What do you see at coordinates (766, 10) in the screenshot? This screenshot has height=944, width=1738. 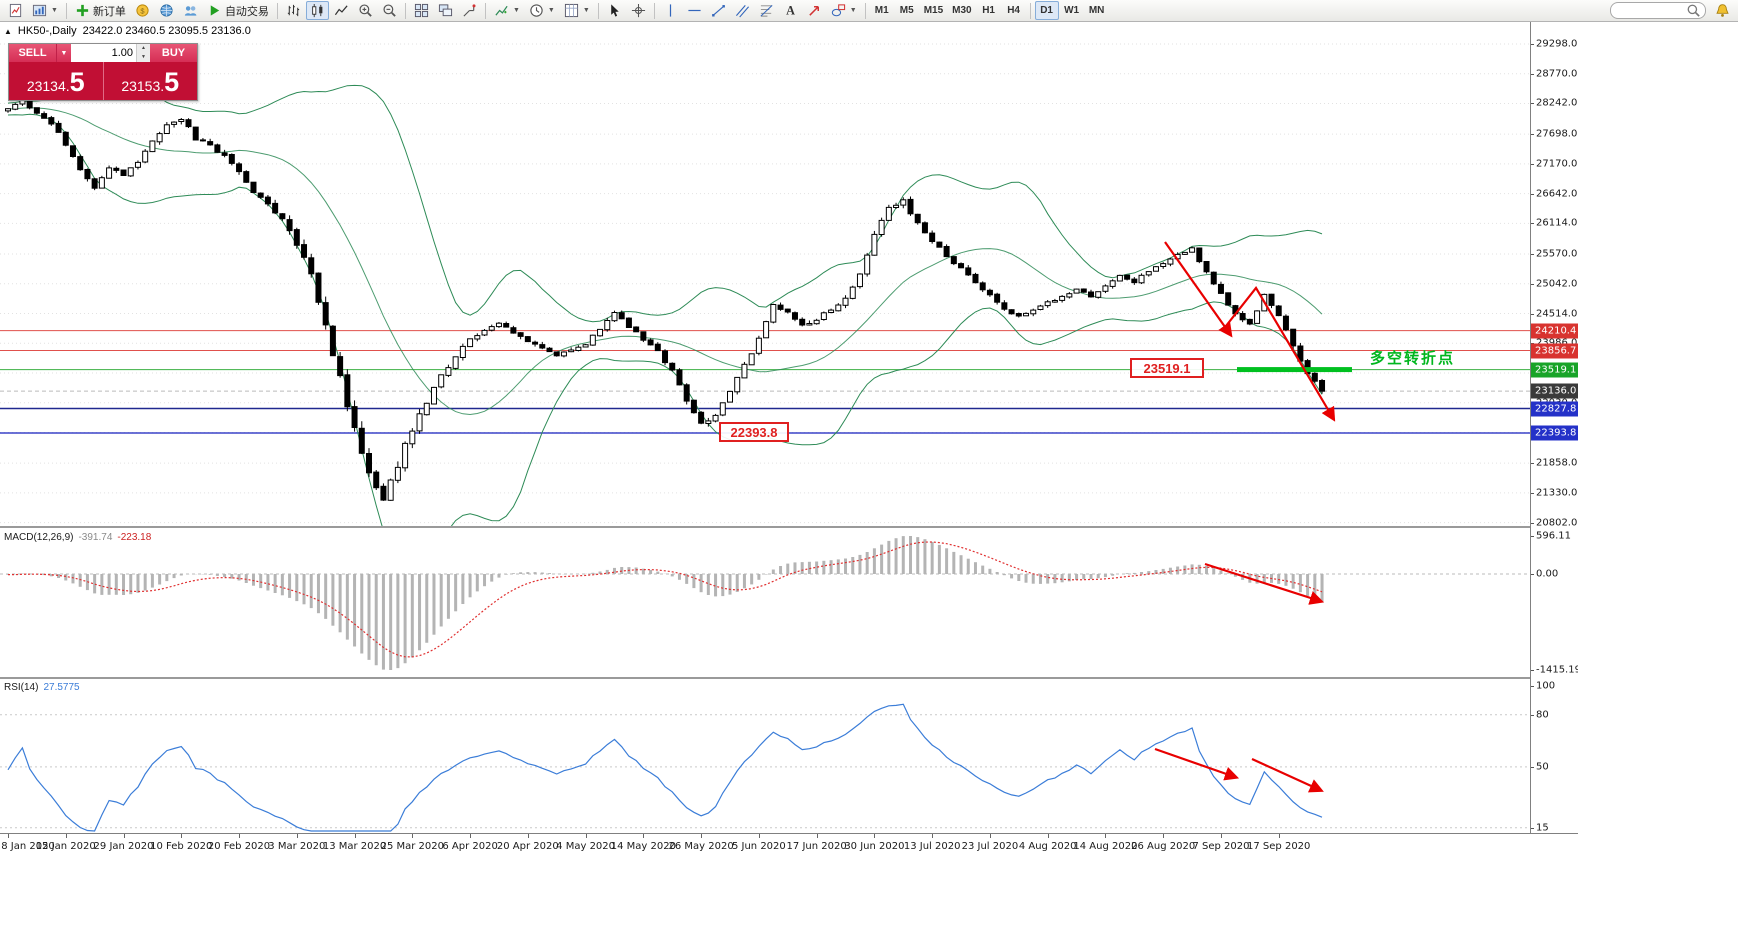 I see `fibonacci-button` at bounding box center [766, 10].